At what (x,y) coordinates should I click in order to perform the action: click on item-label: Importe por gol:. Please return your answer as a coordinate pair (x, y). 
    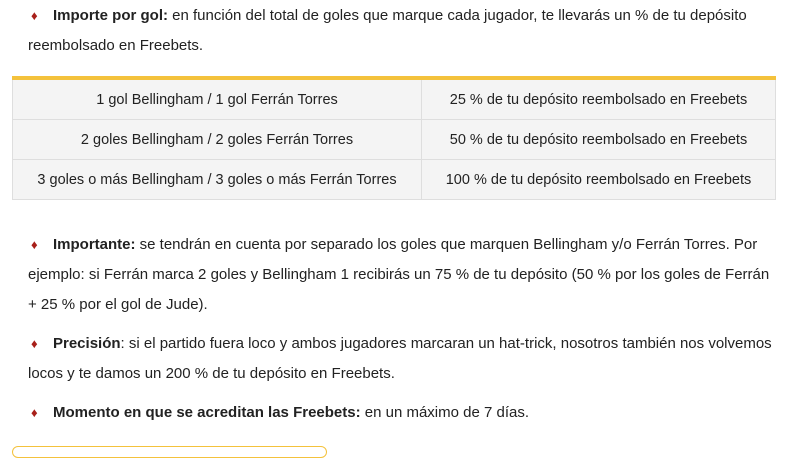
    Looking at the image, I should click on (110, 15).